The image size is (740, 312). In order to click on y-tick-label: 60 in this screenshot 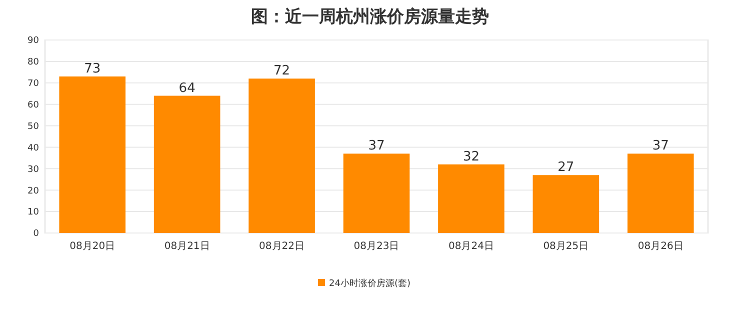, I will do `click(34, 105)`.